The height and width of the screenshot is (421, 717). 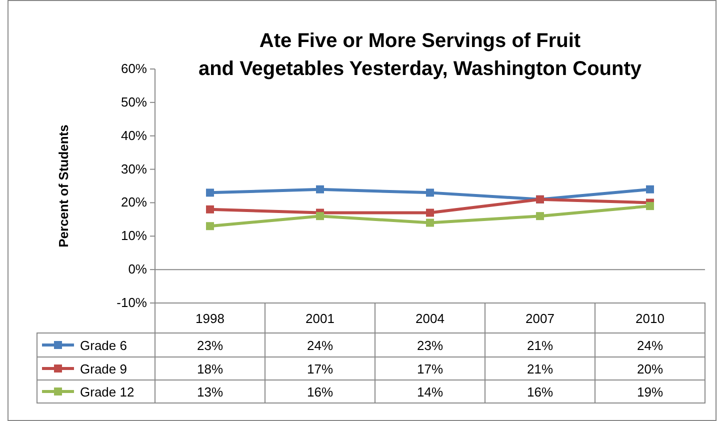 What do you see at coordinates (134, 102) in the screenshot?
I see `y-tick-label: 50%` at bounding box center [134, 102].